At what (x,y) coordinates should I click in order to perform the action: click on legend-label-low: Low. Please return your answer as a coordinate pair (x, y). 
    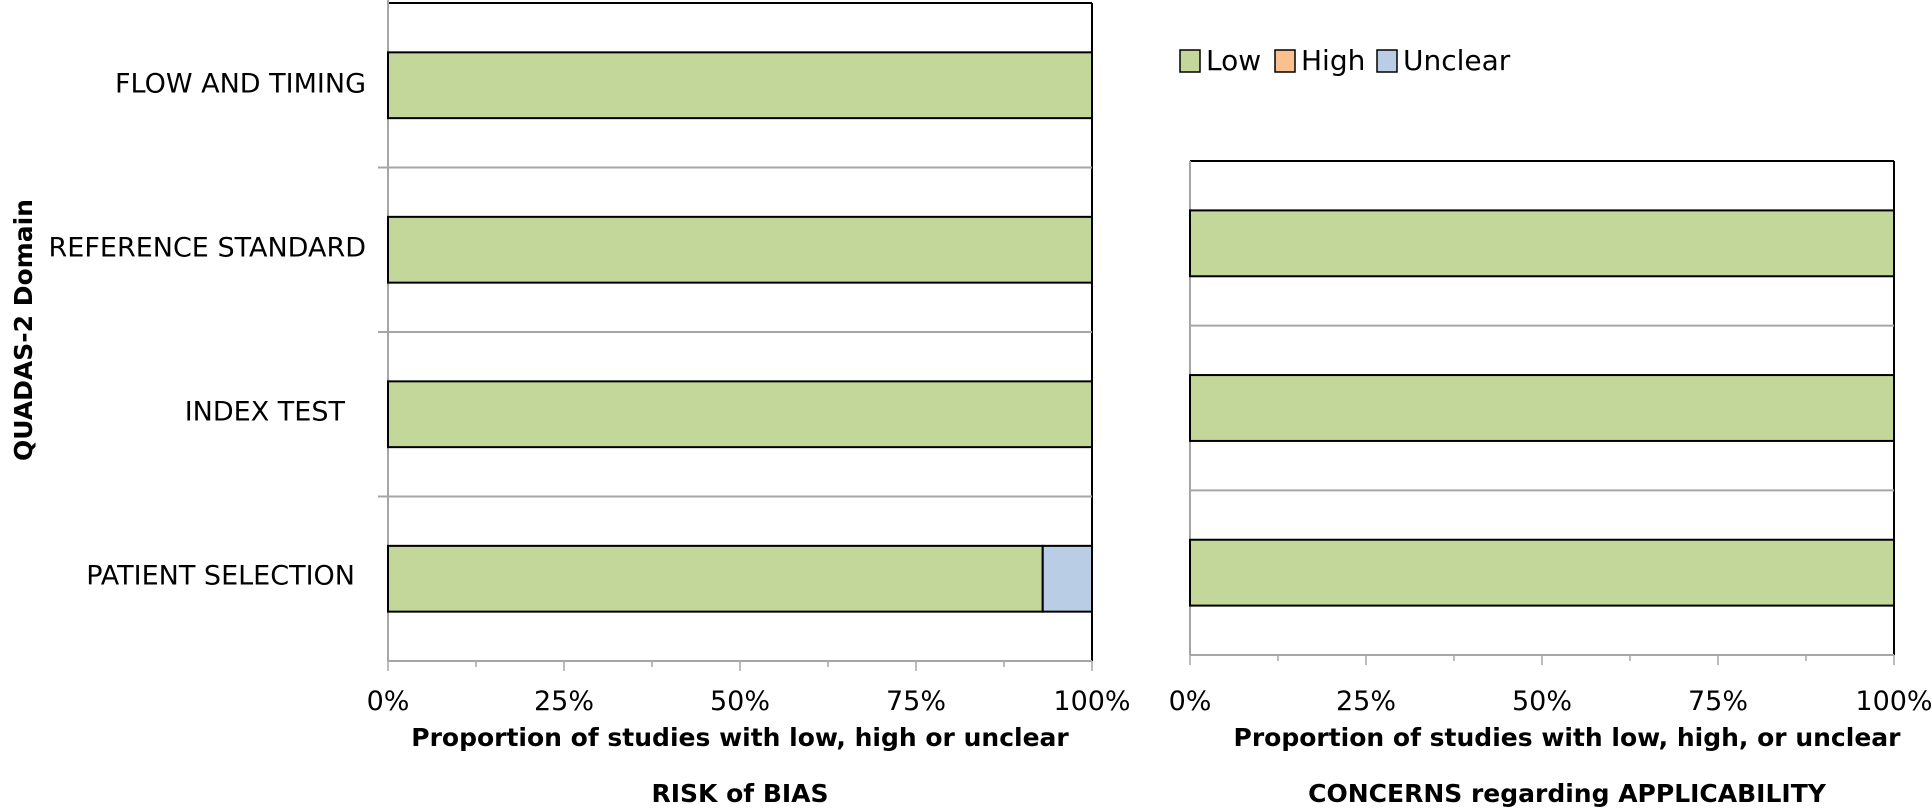
    Looking at the image, I should click on (1233, 60).